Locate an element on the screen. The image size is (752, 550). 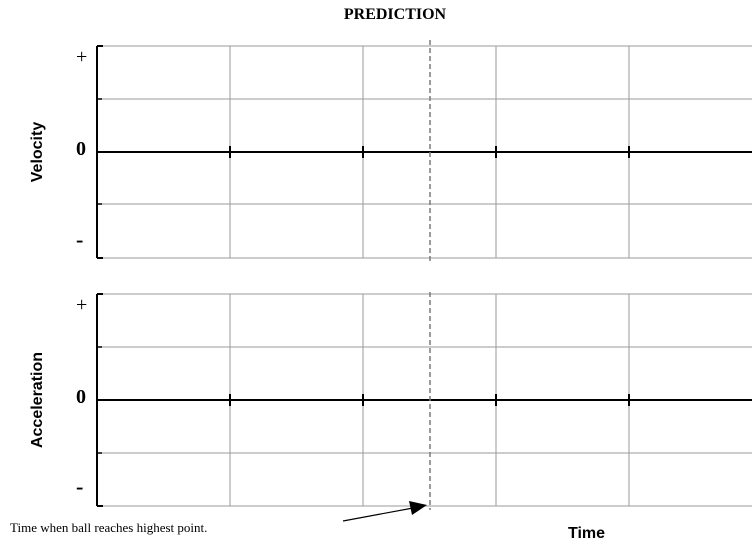
velocity-minus-label: - is located at coordinates (80, 239).